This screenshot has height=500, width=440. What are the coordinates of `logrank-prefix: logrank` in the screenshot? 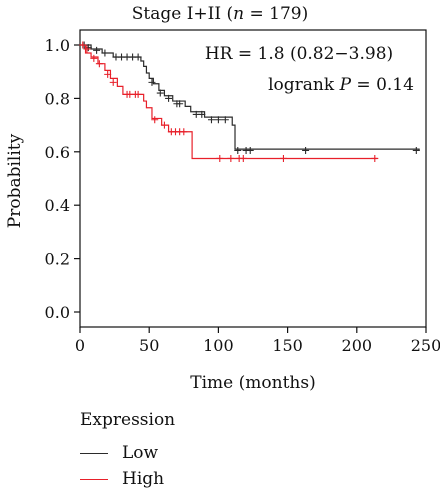 It's located at (303, 85).